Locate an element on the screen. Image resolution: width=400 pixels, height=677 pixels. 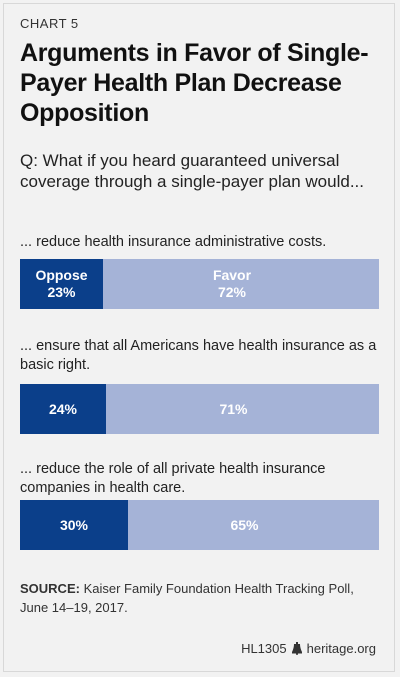
bar-row-2: 24% 71% is located at coordinates (199, 409).